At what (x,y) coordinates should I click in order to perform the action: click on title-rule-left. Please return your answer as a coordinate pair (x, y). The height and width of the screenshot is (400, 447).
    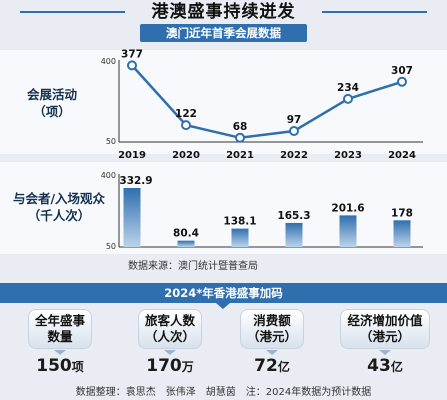
    Looking at the image, I should click on (72, 12).